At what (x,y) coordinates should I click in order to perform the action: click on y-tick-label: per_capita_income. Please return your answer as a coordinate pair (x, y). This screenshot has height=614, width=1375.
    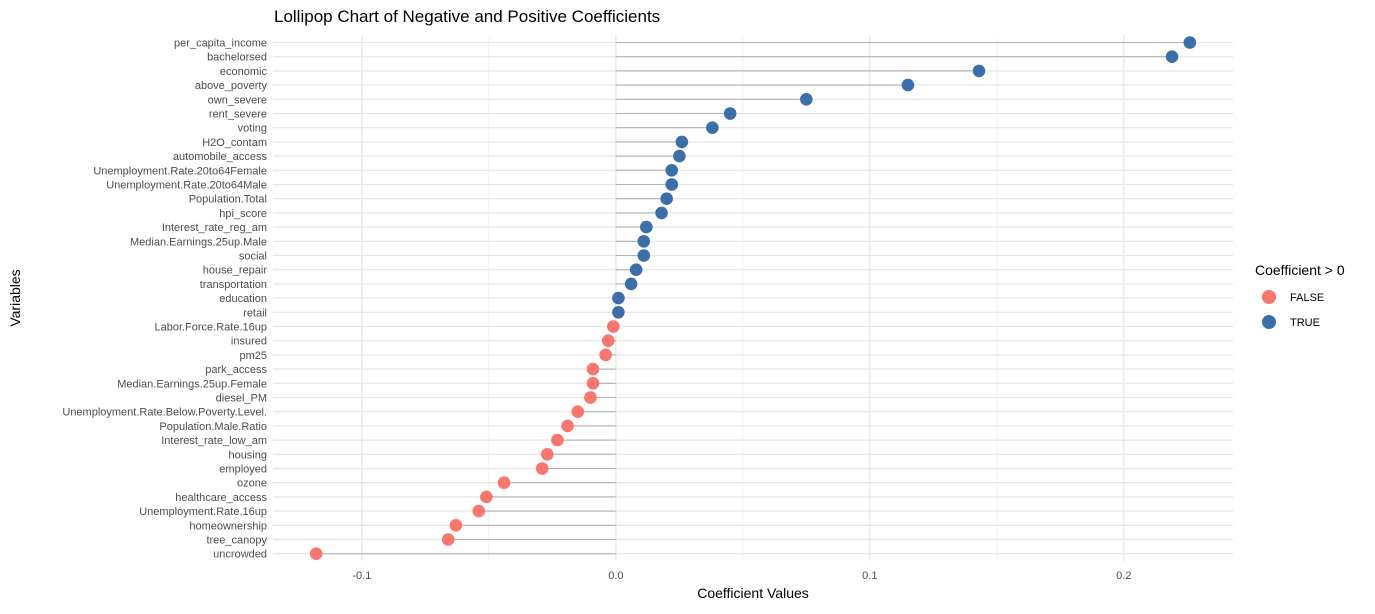
    Looking at the image, I should click on (220, 44).